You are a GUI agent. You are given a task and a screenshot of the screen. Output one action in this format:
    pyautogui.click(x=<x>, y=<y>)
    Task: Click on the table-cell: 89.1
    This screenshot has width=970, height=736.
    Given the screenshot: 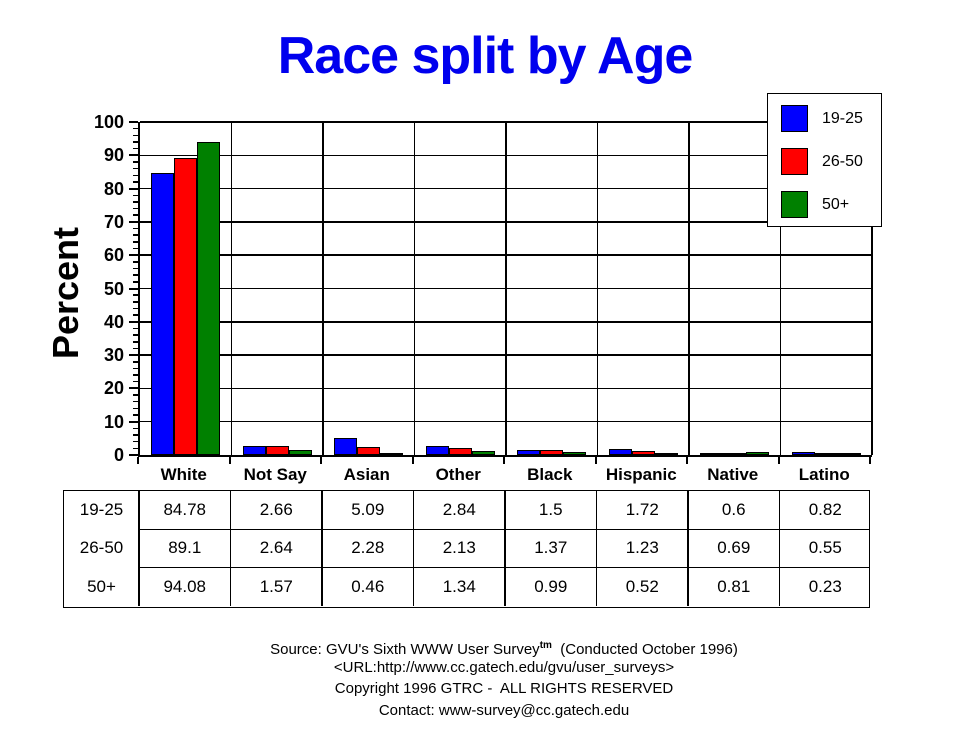 What is the action you would take?
    pyautogui.click(x=185, y=548)
    